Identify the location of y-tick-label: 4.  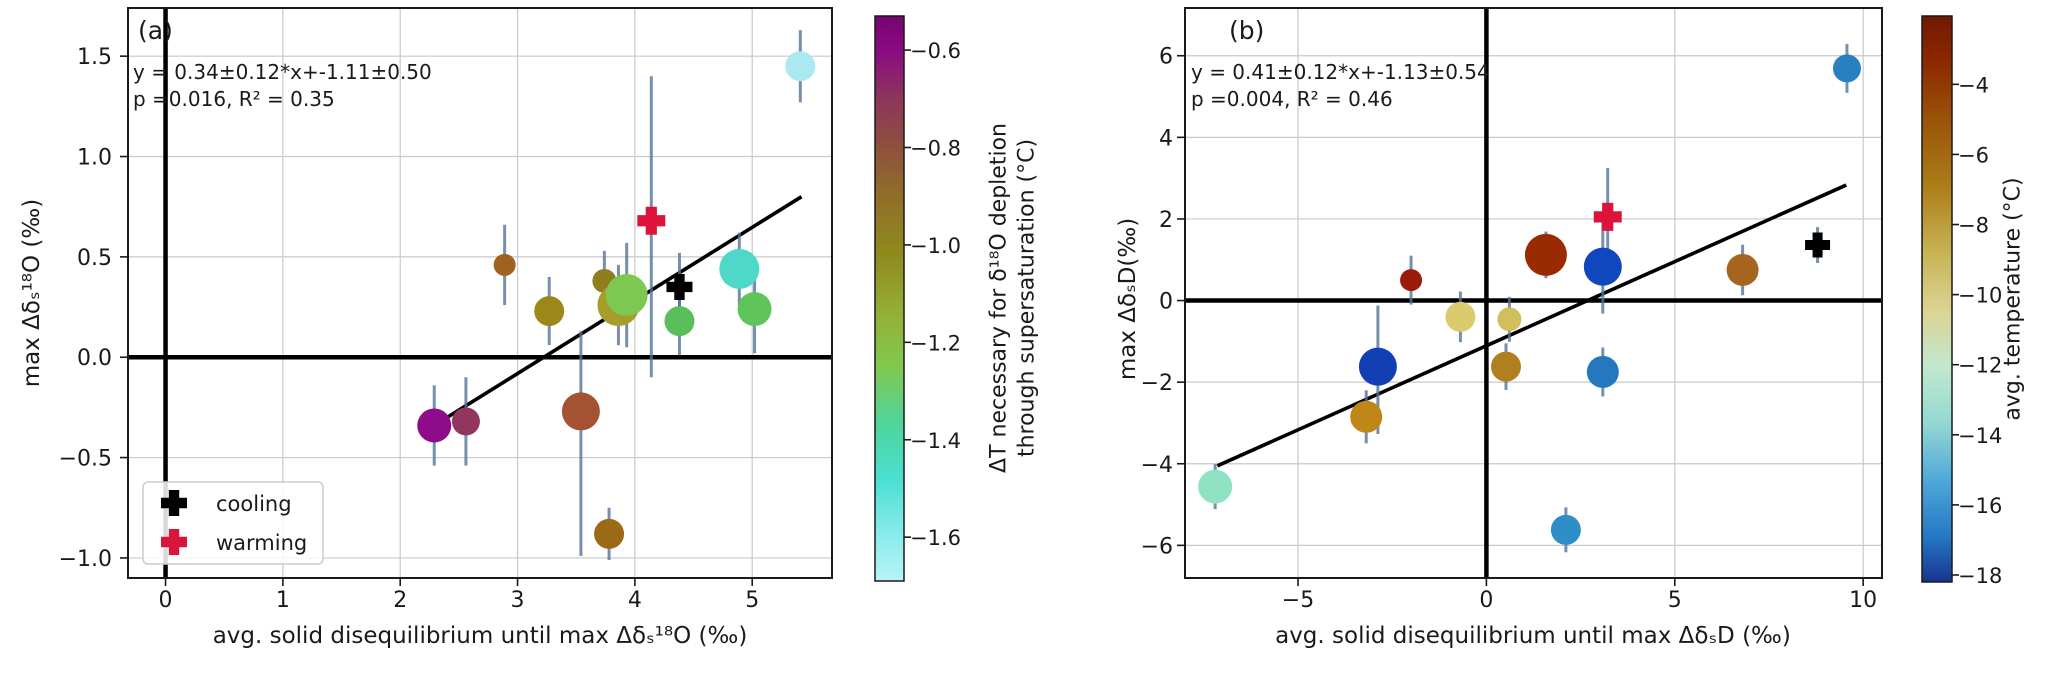
(1166, 138).